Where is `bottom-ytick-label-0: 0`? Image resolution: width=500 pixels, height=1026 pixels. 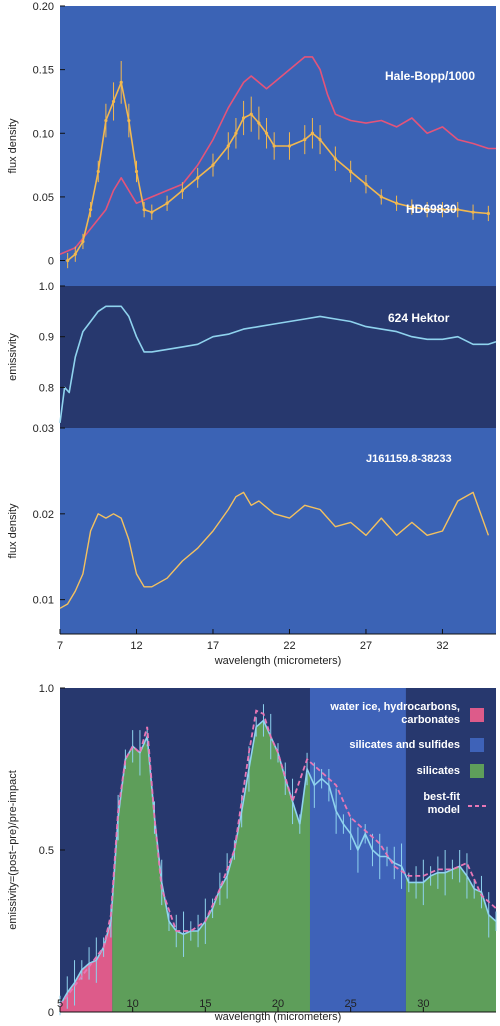
bottom-ytick-label-0: 0 is located at coordinates (51, 1013).